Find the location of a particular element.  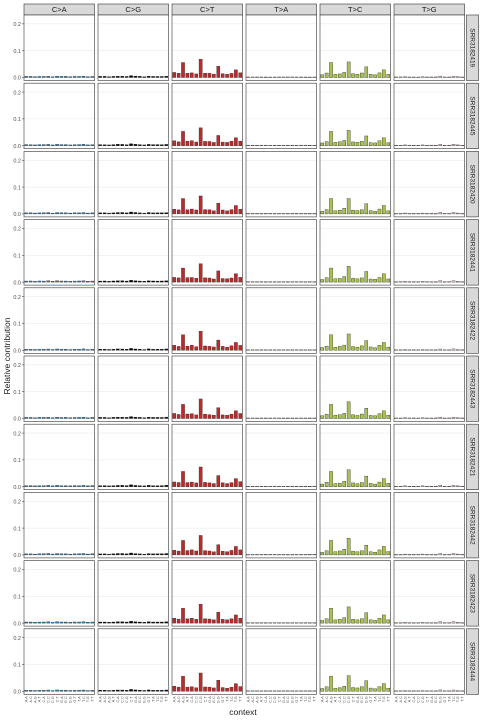

bar-T-C-G.T is located at coordinates (370, 144).